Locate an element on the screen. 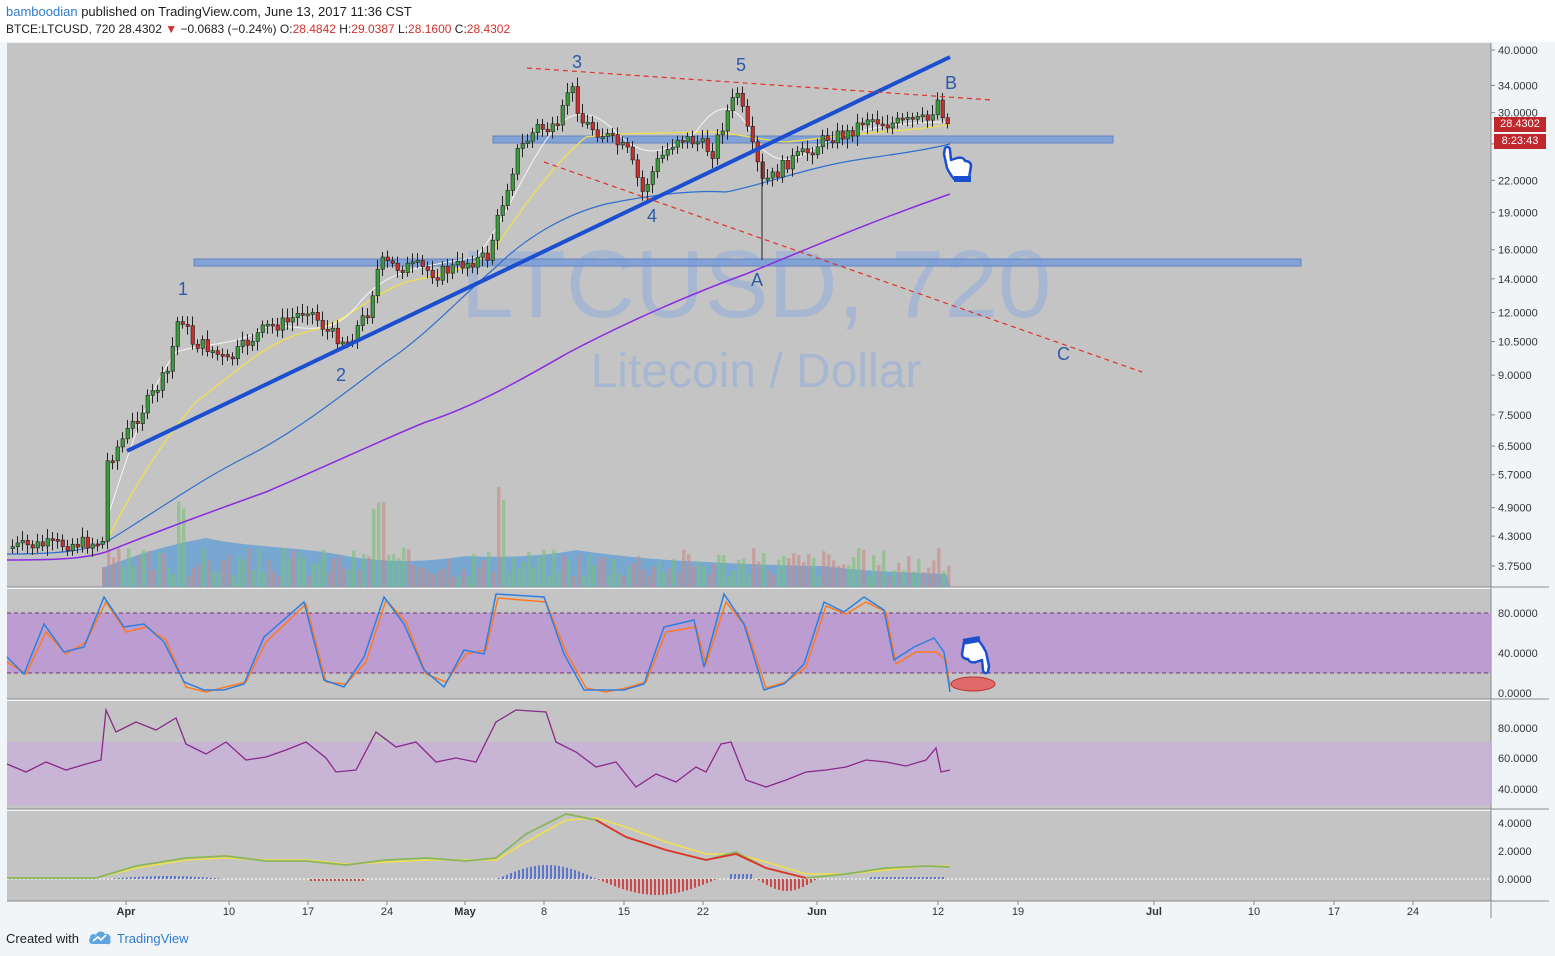 The width and height of the screenshot is (1555, 956). lower-dashed-line is located at coordinates (843, 267).